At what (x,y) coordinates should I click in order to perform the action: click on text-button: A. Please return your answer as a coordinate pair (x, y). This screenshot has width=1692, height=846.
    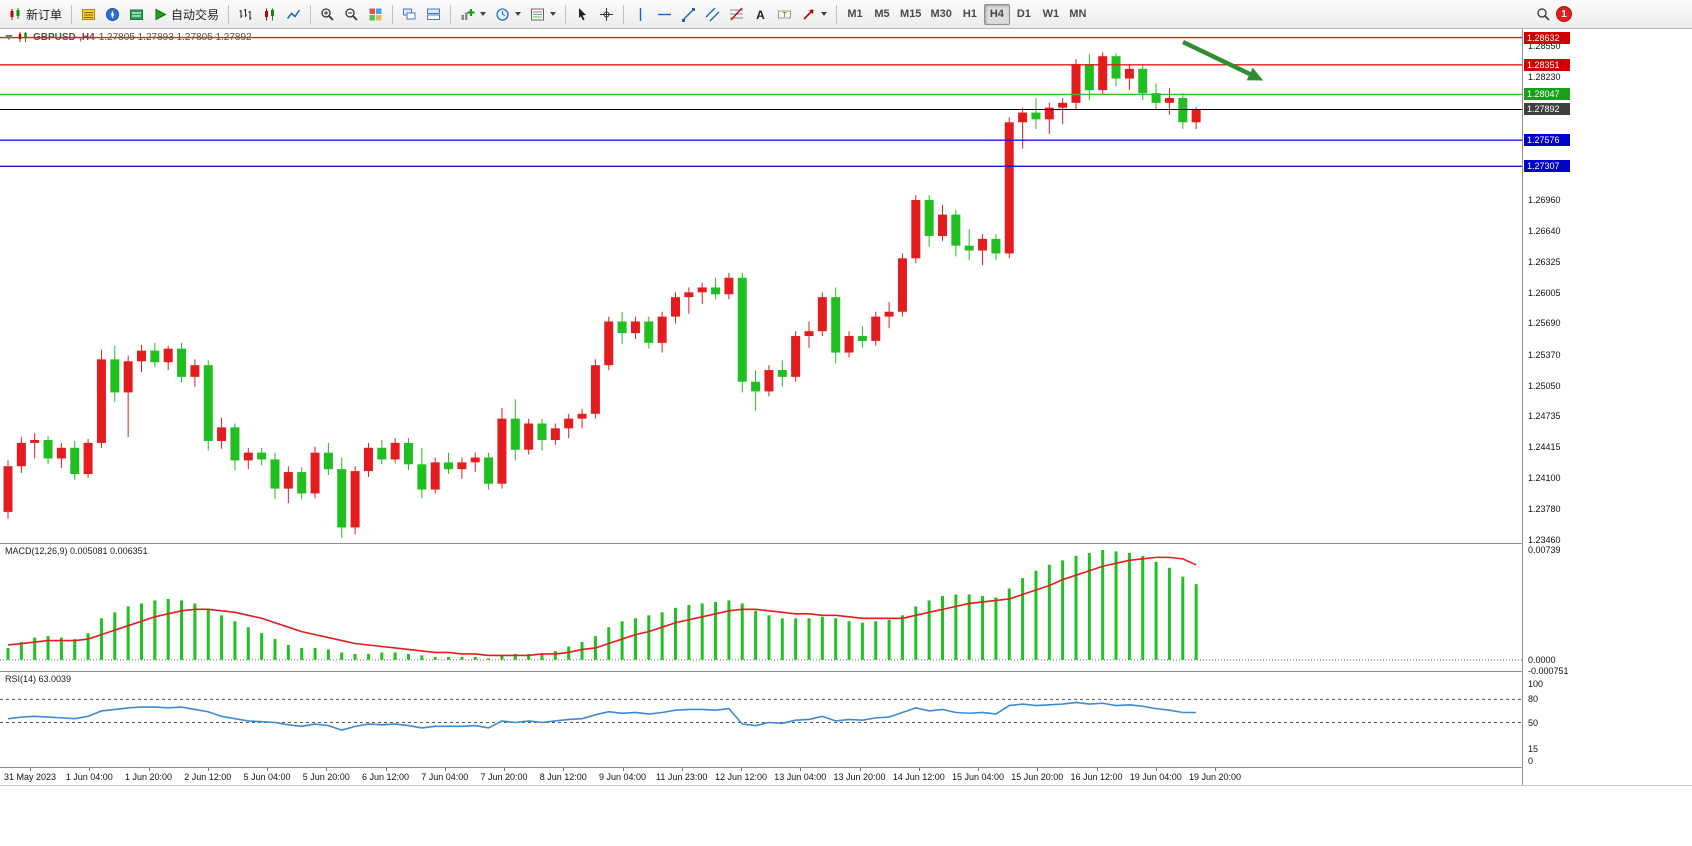
    Looking at the image, I should click on (760, 14).